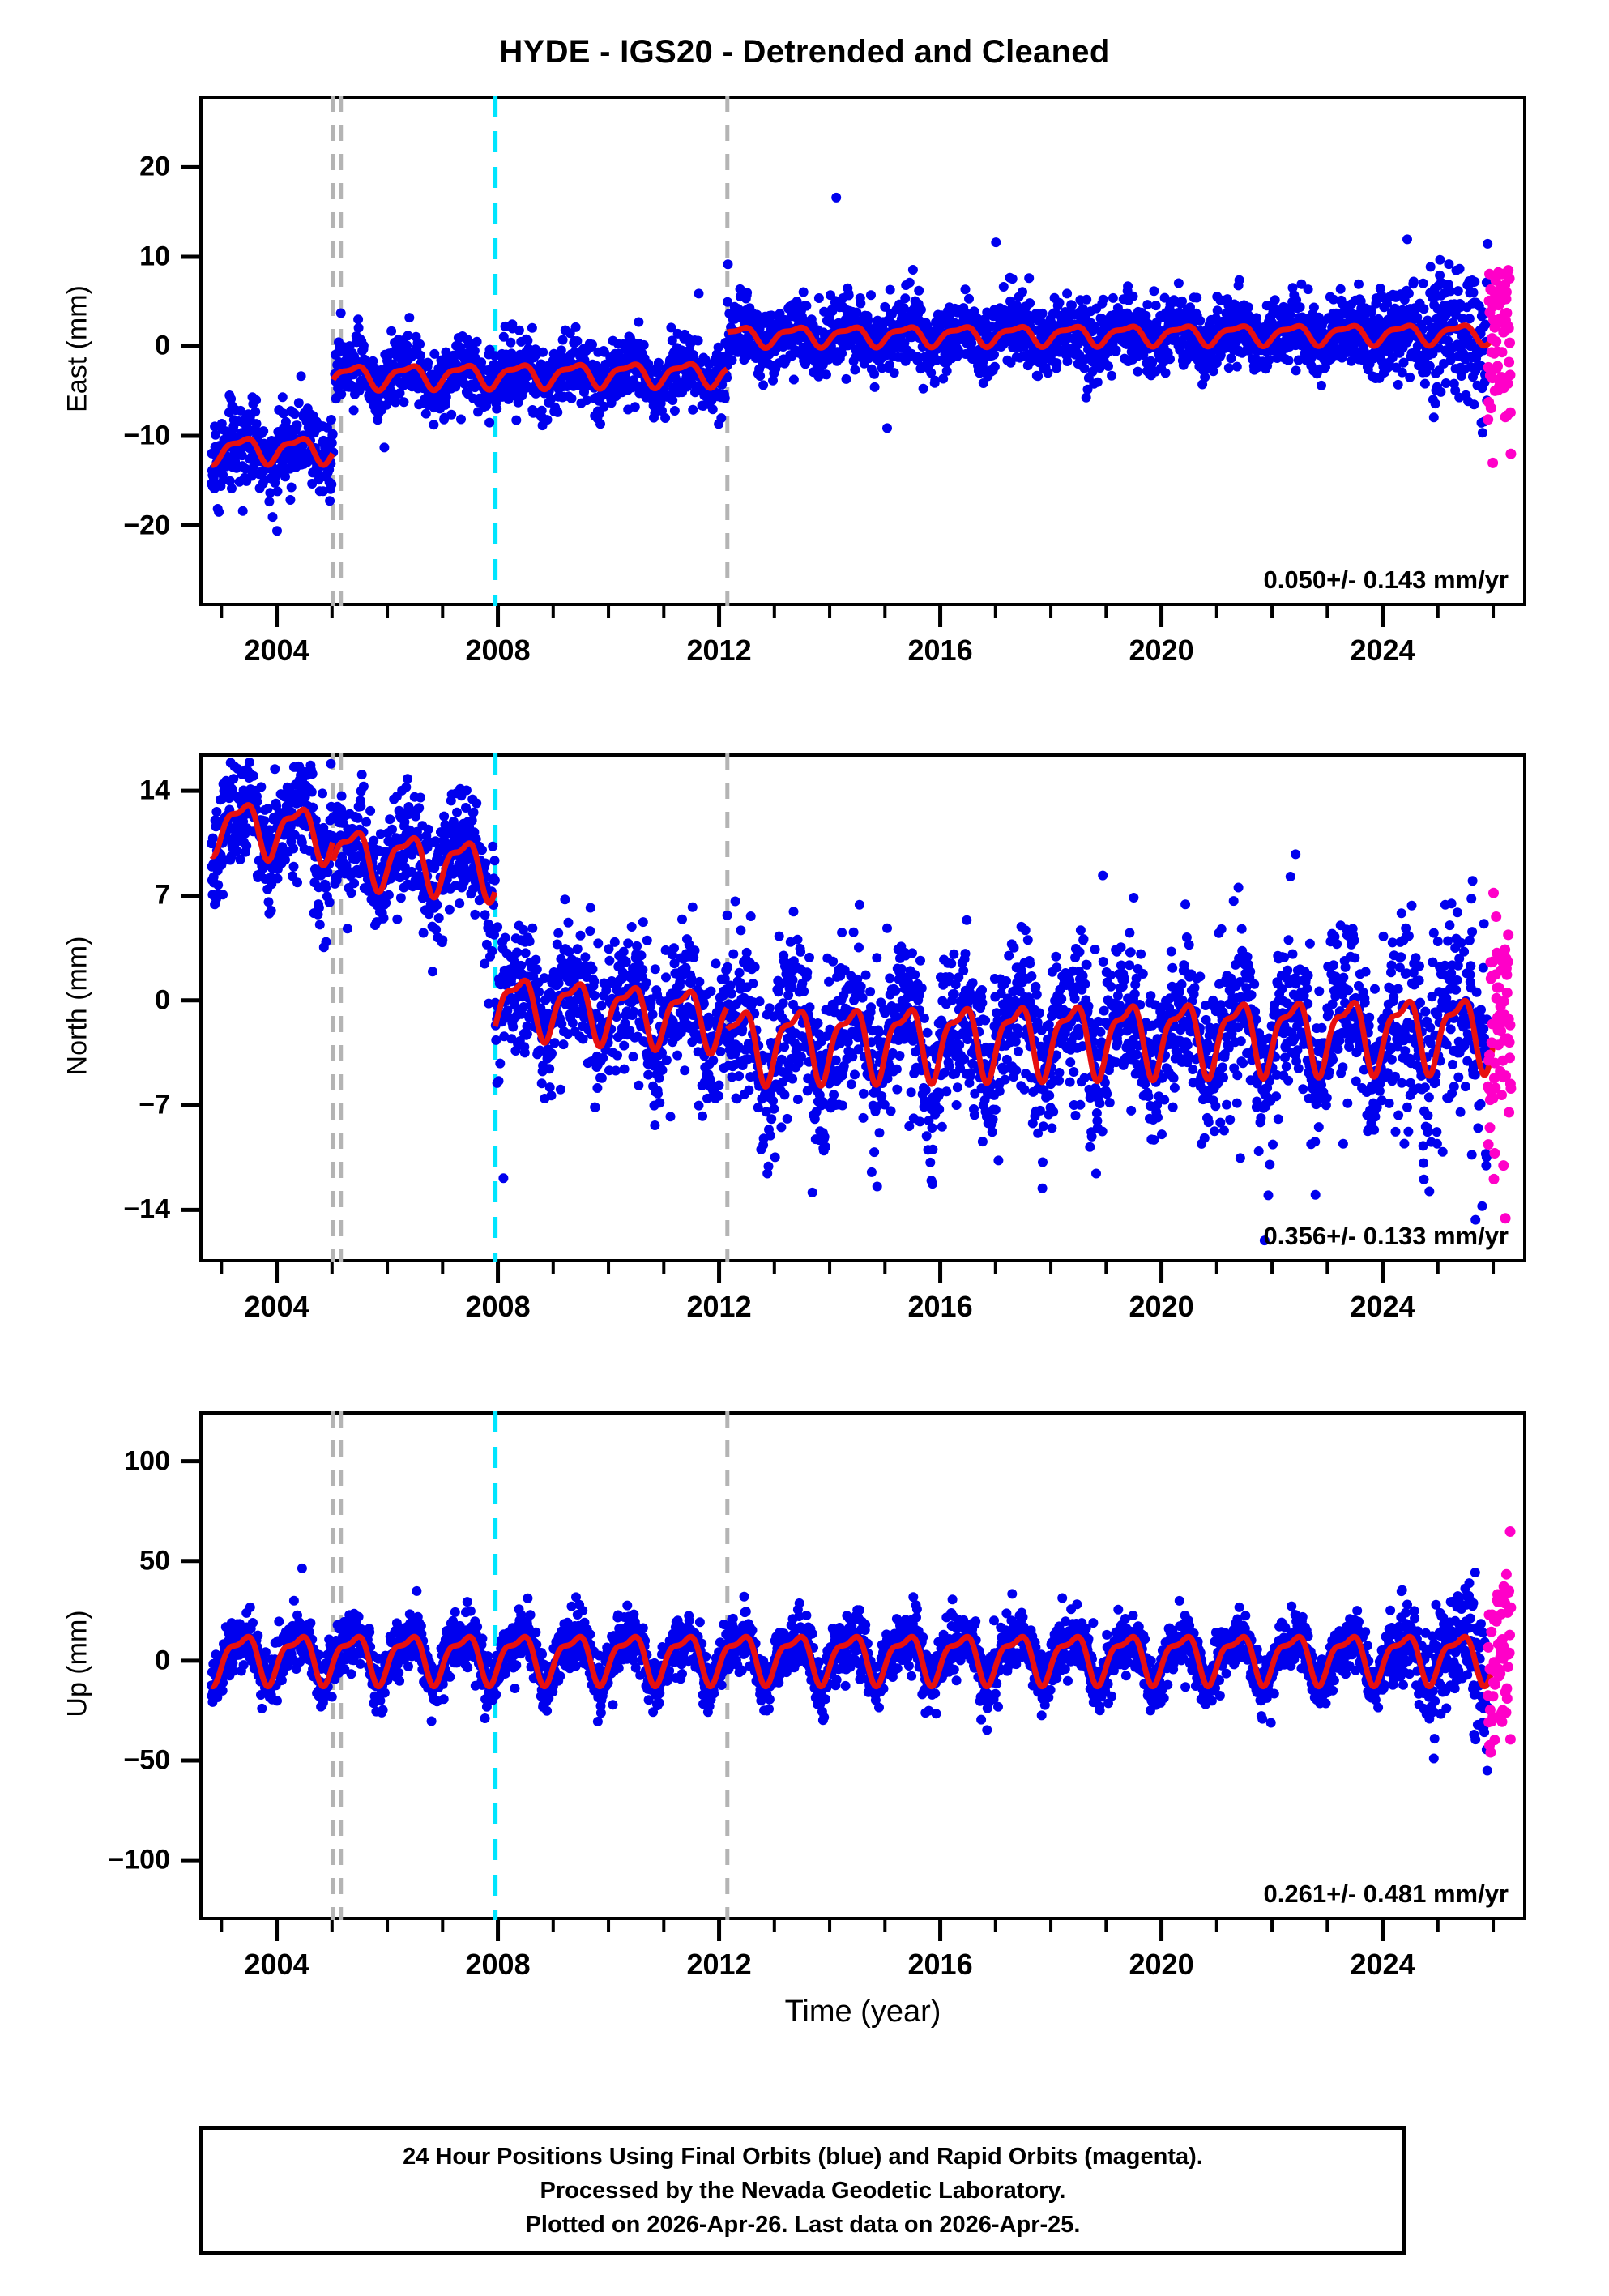 The height and width of the screenshot is (2296, 1609). What do you see at coordinates (154, 167) in the screenshot?
I see `y-tick-label: 20` at bounding box center [154, 167].